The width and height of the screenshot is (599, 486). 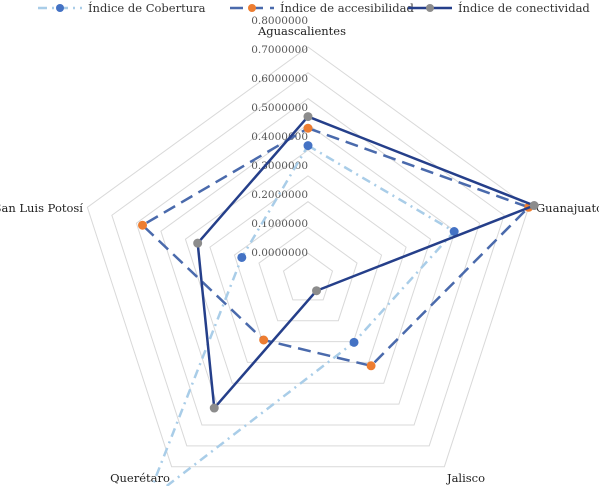 What do you see at coordinates (41, 208) in the screenshot?
I see `category-label: San Luis Potosí` at bounding box center [41, 208].